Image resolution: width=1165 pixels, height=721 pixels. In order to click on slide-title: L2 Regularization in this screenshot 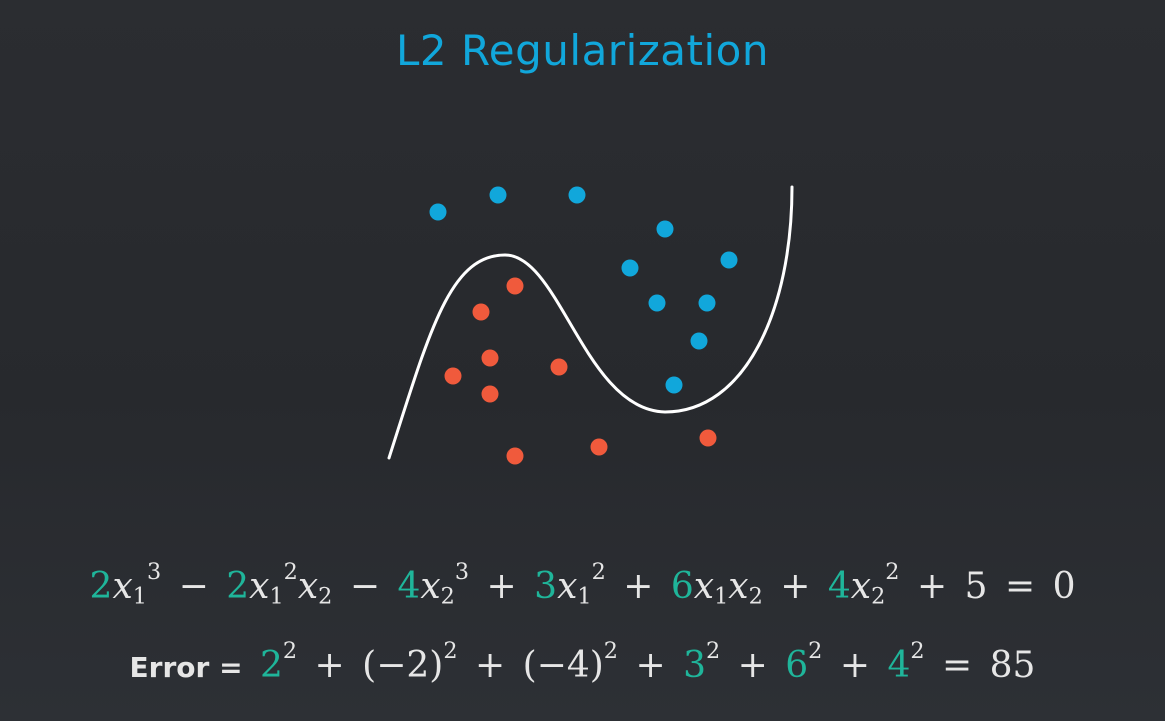, I will do `click(582, 50)`.